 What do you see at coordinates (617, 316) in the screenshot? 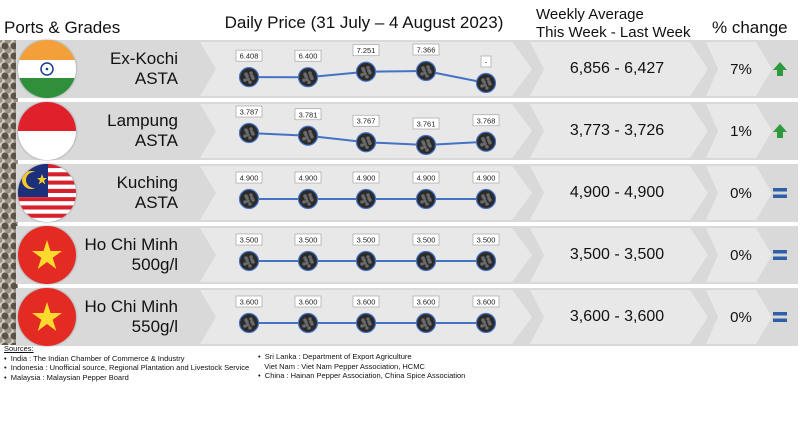
I see `weekly-average-value: 3,600 - 3,600` at bounding box center [617, 316].